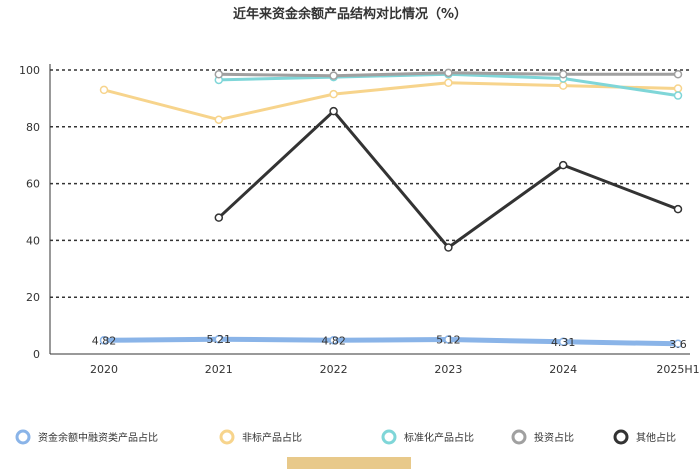 The image size is (700, 470). Describe the element at coordinates (554, 437) in the screenshot. I see `legend-label: 投资占比` at that location.